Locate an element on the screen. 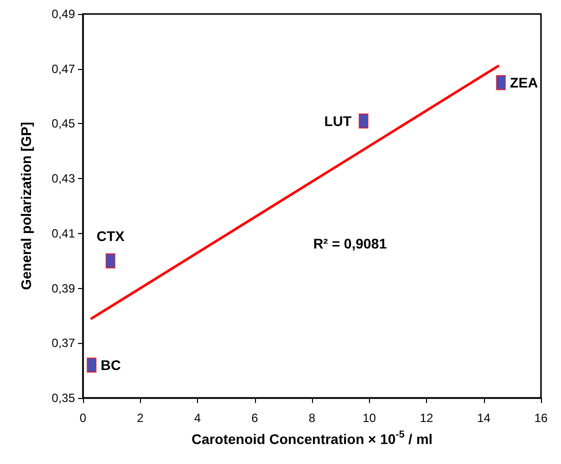 The height and width of the screenshot is (464, 561). y-tick-label: 0,47 is located at coordinates (64, 69).